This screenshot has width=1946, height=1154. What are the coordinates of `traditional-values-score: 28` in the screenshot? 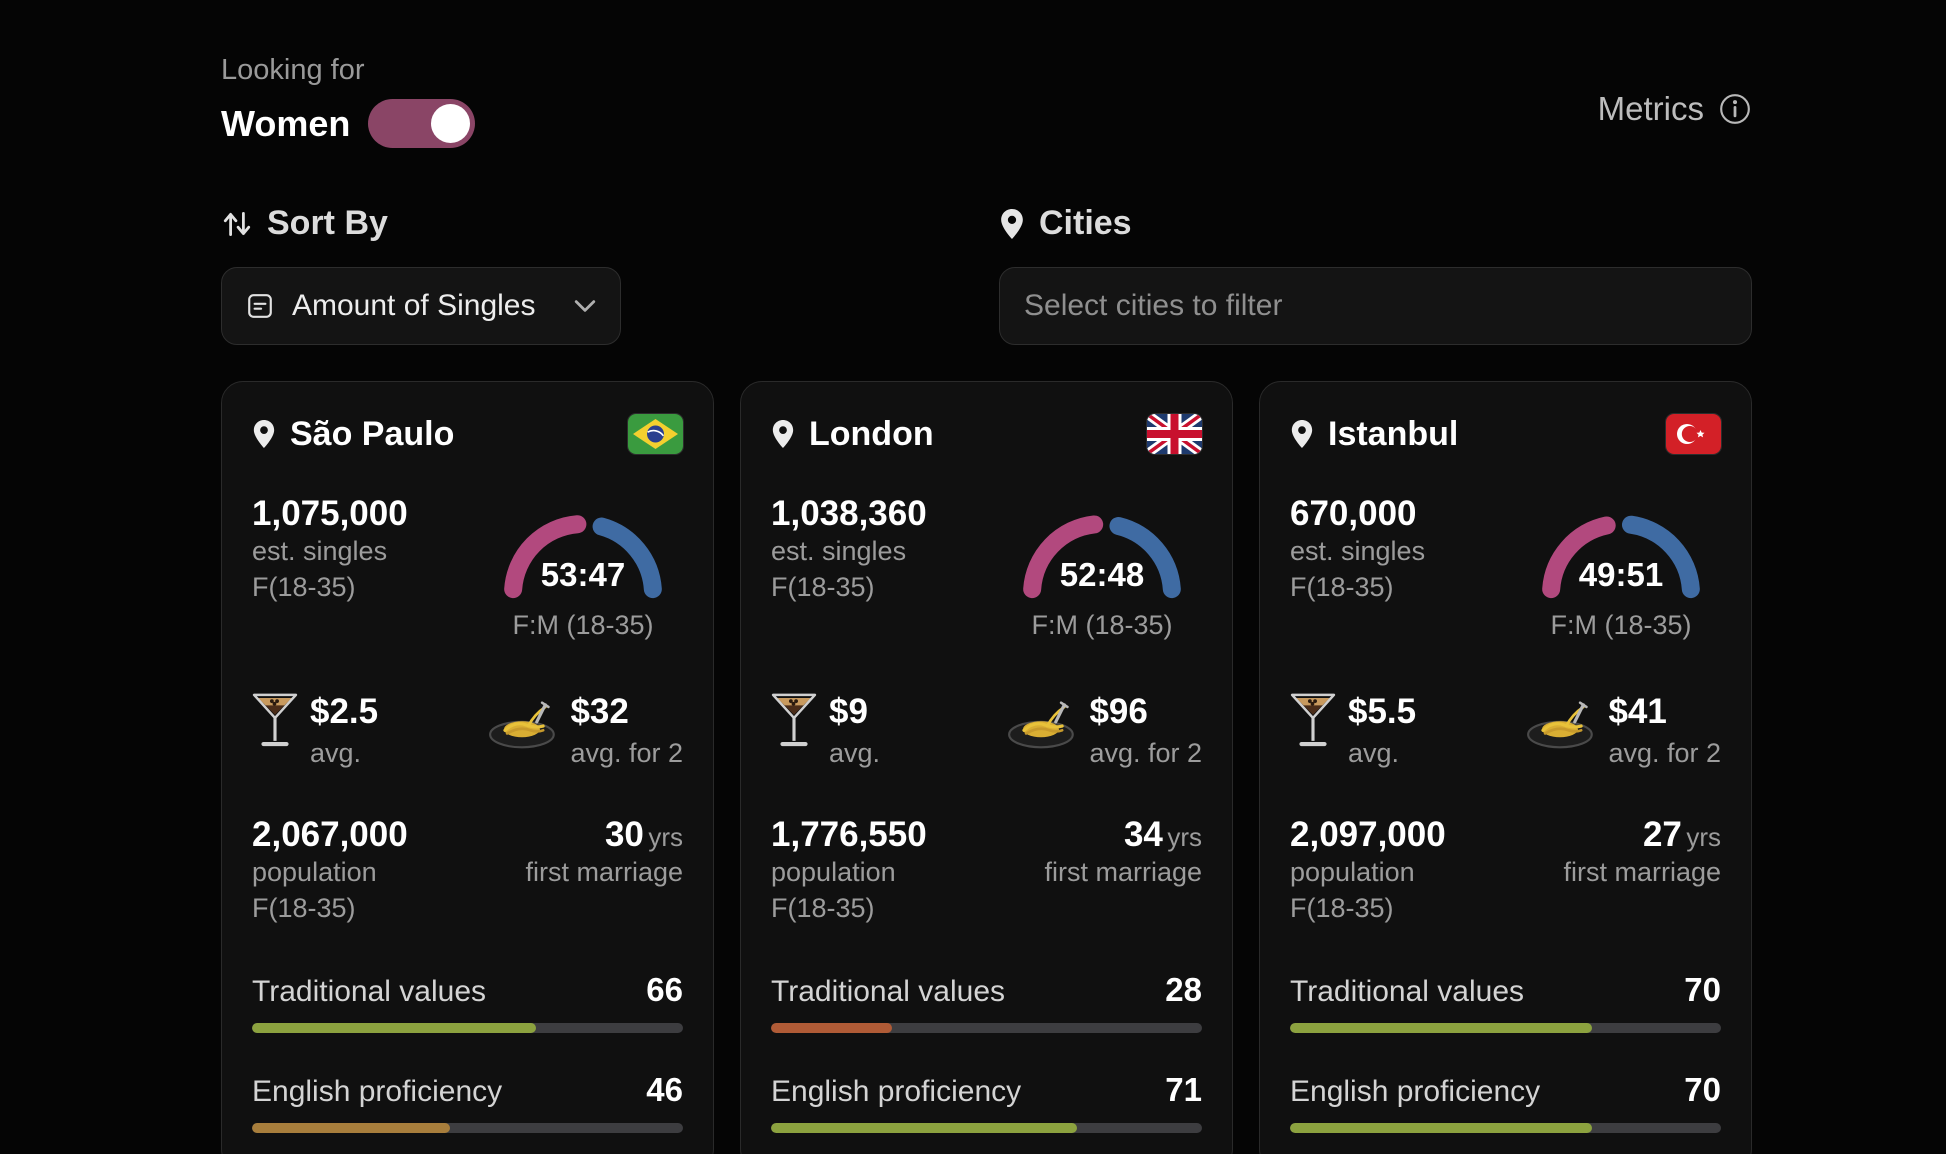 It's located at (1183, 989).